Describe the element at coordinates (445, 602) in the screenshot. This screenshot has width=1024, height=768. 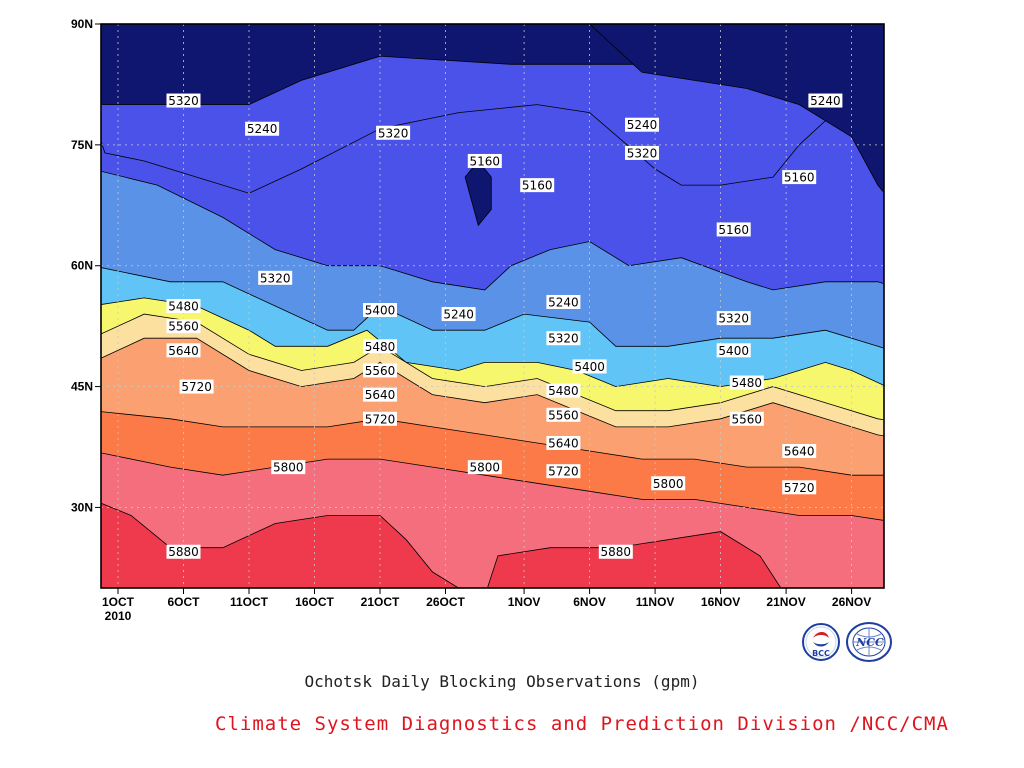
I see `x-tick-label: 26OCT` at that location.